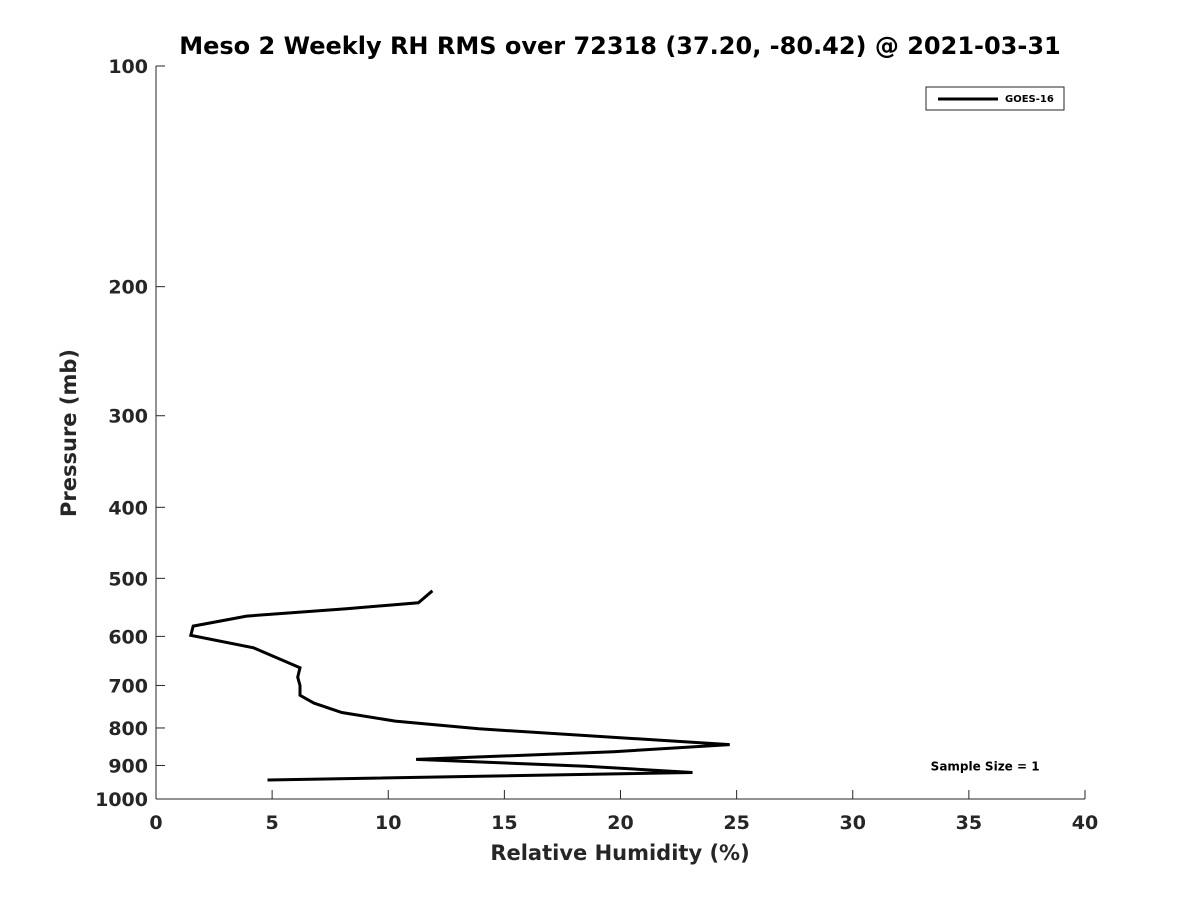 The width and height of the screenshot is (1200, 900). Describe the element at coordinates (504, 823) in the screenshot. I see `x-tick-label: 15` at that location.